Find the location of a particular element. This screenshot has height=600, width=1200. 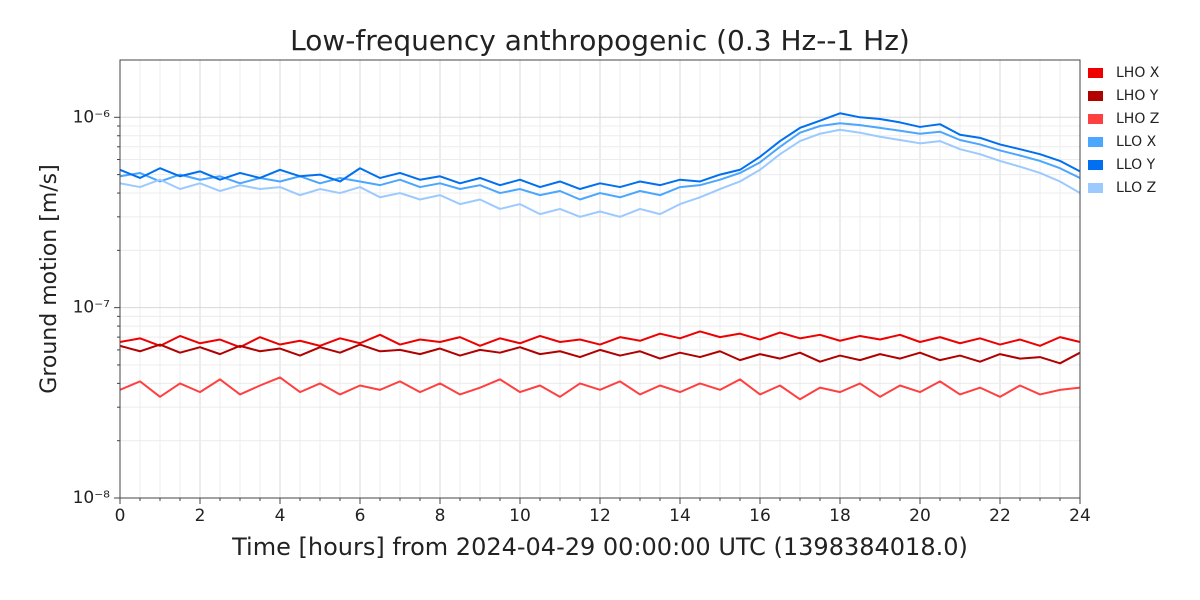

legend-label: LHO X is located at coordinates (1138, 73).